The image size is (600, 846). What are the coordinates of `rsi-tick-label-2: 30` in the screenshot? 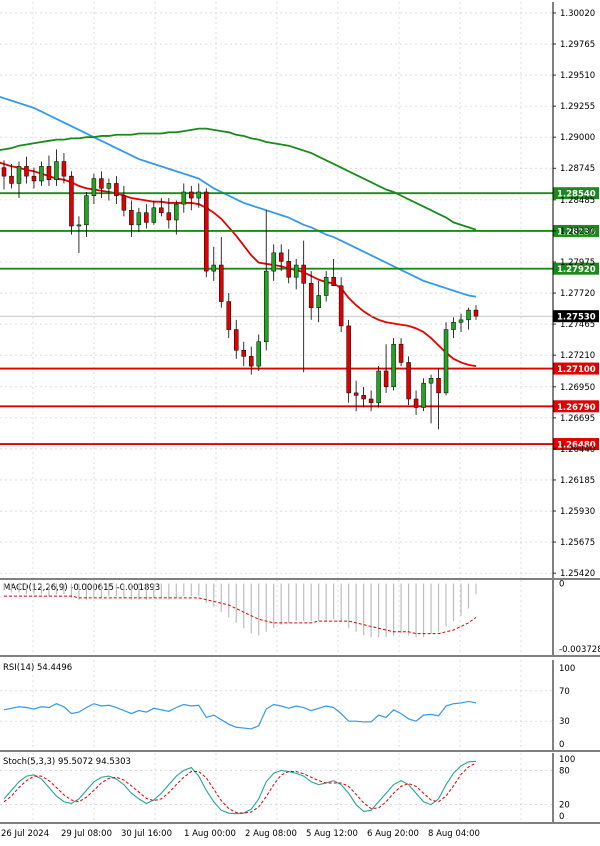 It's located at (564, 722).